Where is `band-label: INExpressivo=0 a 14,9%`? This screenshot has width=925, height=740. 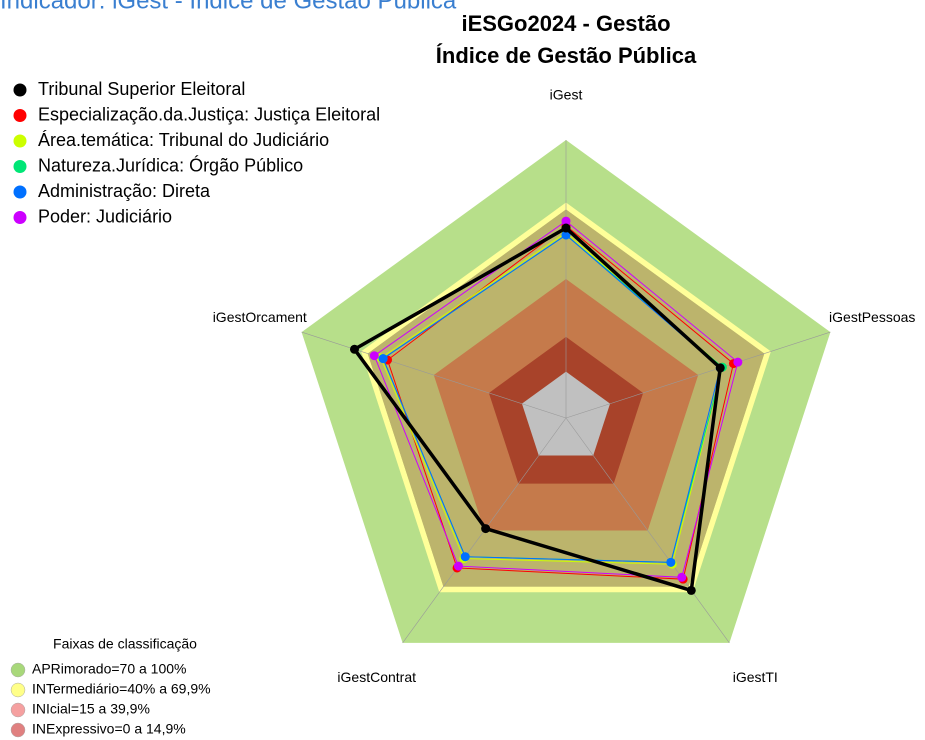
band-label: INExpressivo=0 a 14,9% is located at coordinates (109, 729).